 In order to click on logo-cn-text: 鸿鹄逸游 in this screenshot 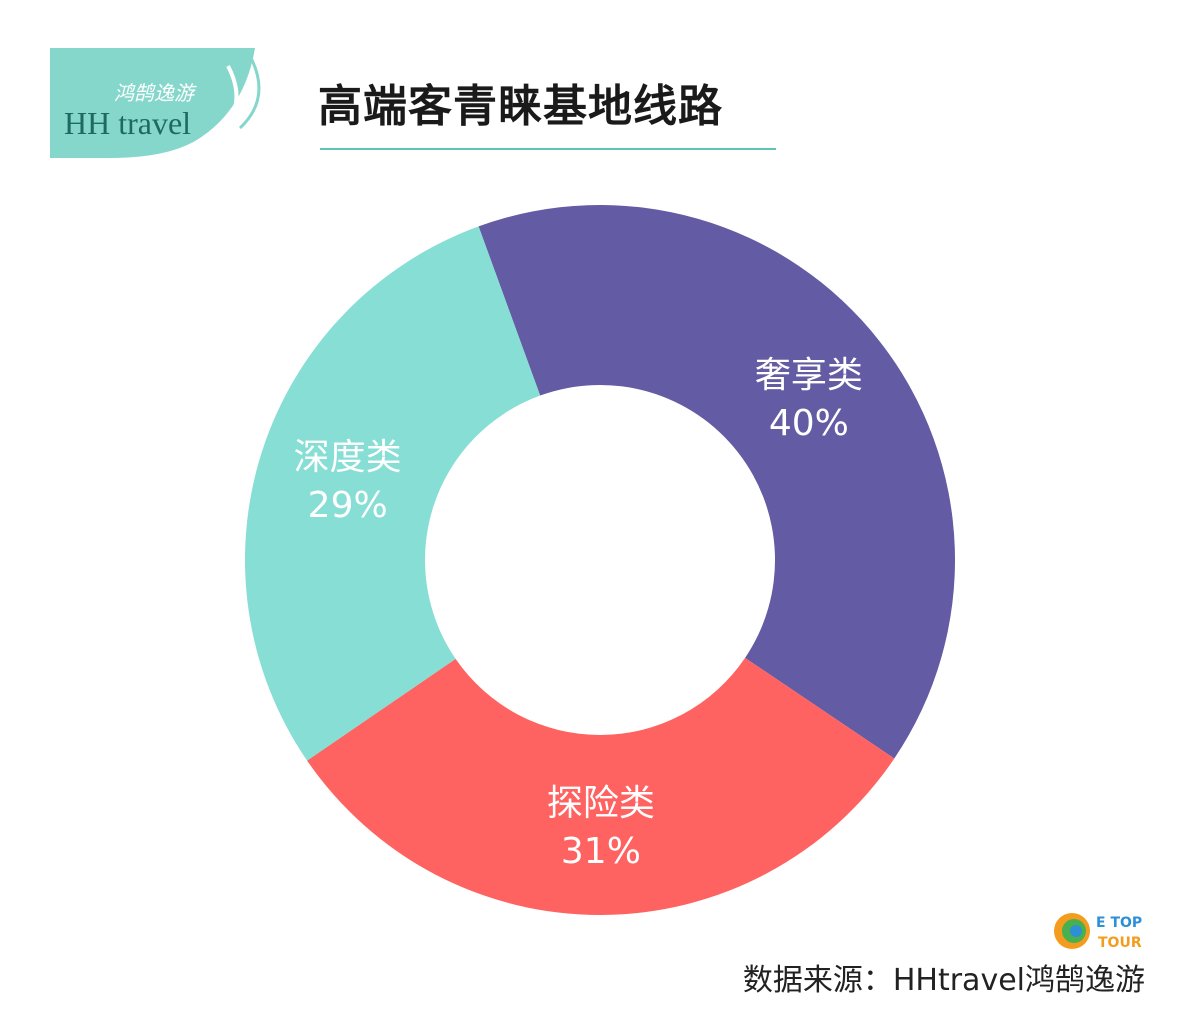, I will do `click(155, 93)`.